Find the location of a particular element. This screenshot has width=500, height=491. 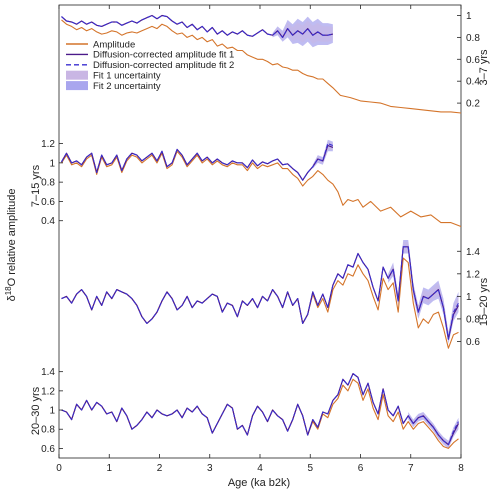

x-tick-label: 5 is located at coordinates (310, 468).